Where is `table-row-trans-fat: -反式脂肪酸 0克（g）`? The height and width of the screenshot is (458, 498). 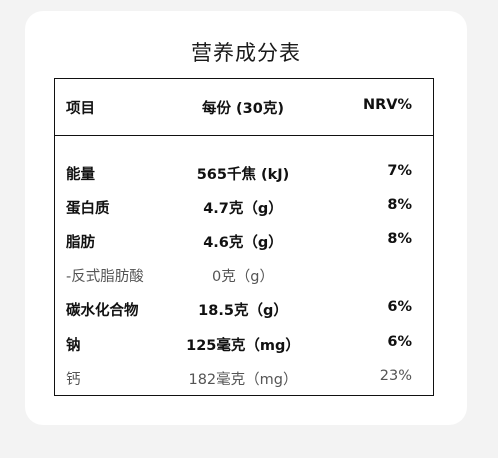 table-row-trans-fat: -反式脂肪酸 0克（g） is located at coordinates (244, 275).